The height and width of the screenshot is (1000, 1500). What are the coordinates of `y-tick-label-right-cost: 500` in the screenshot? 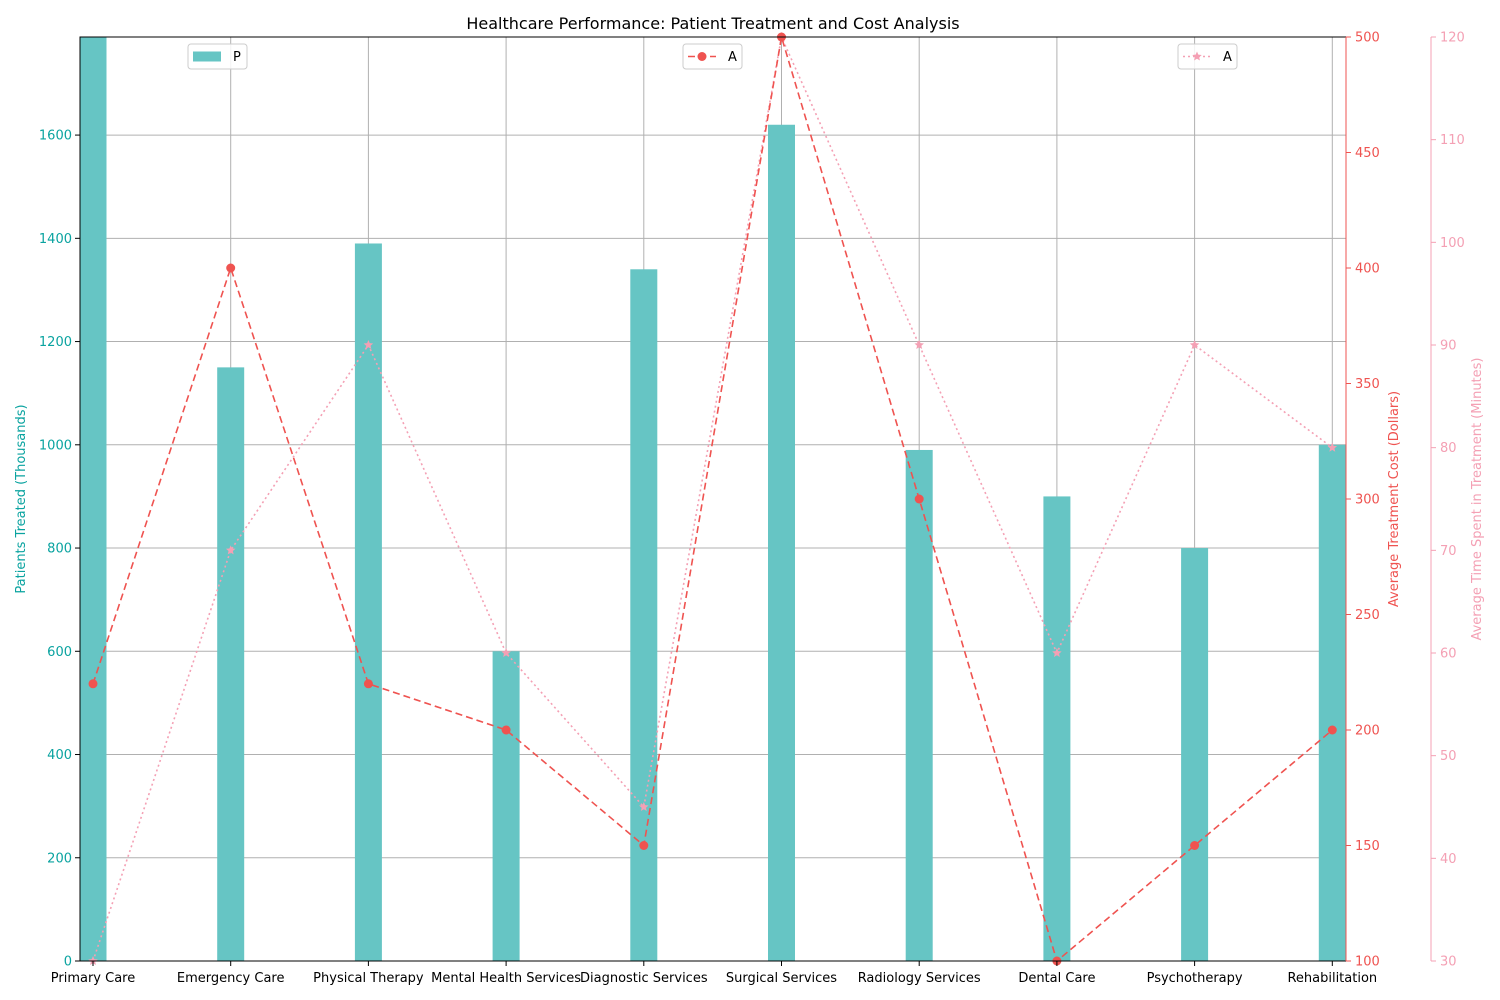 It's located at (1367, 38).